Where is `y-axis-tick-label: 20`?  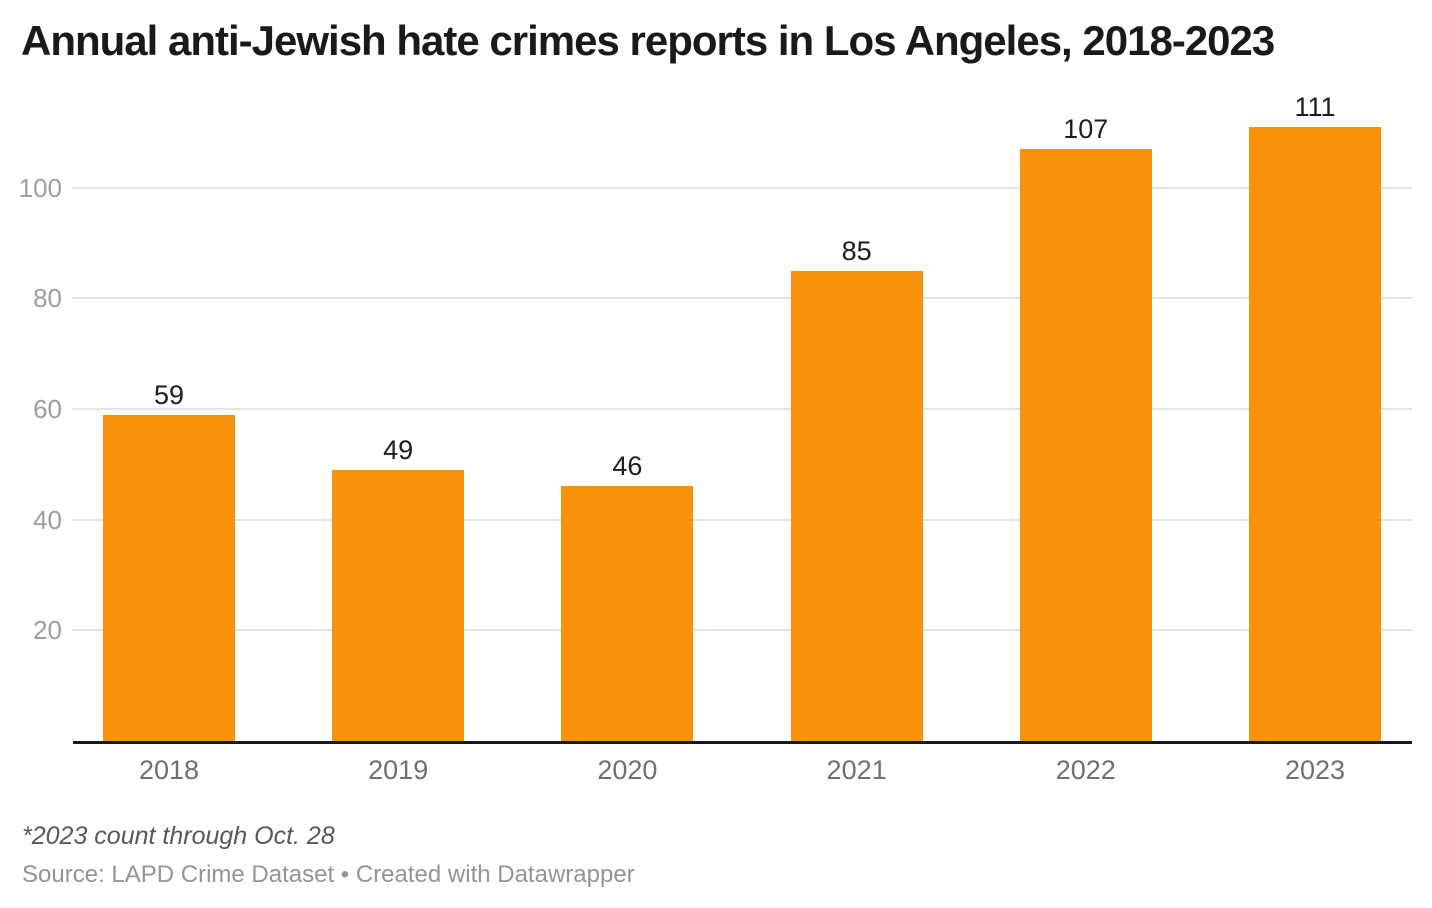 y-axis-tick-label: 20 is located at coordinates (47, 630).